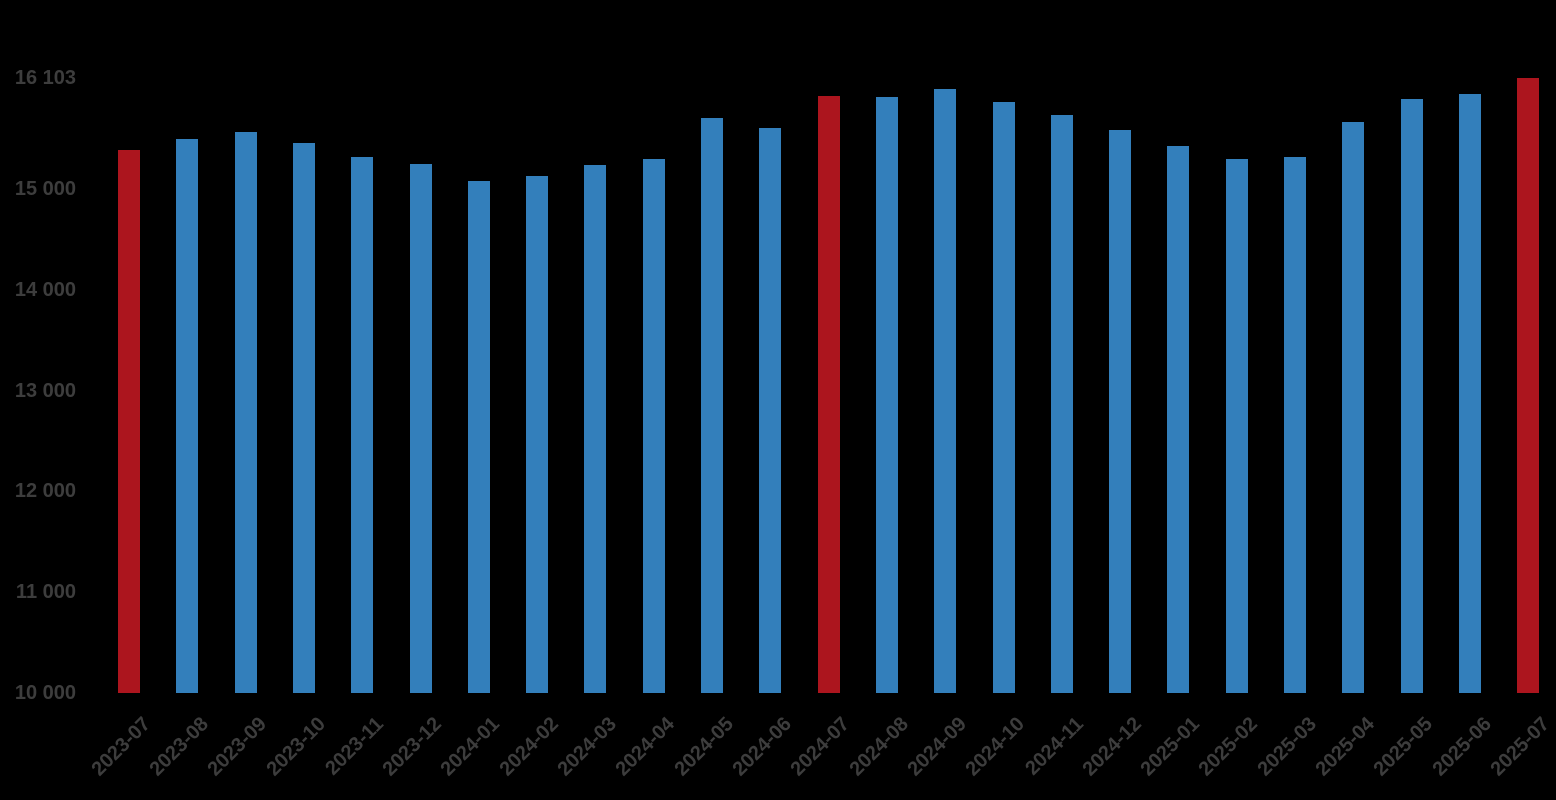 The width and height of the screenshot is (1556, 800). I want to click on y-axis-tick-label: 10 000, so click(45, 693).